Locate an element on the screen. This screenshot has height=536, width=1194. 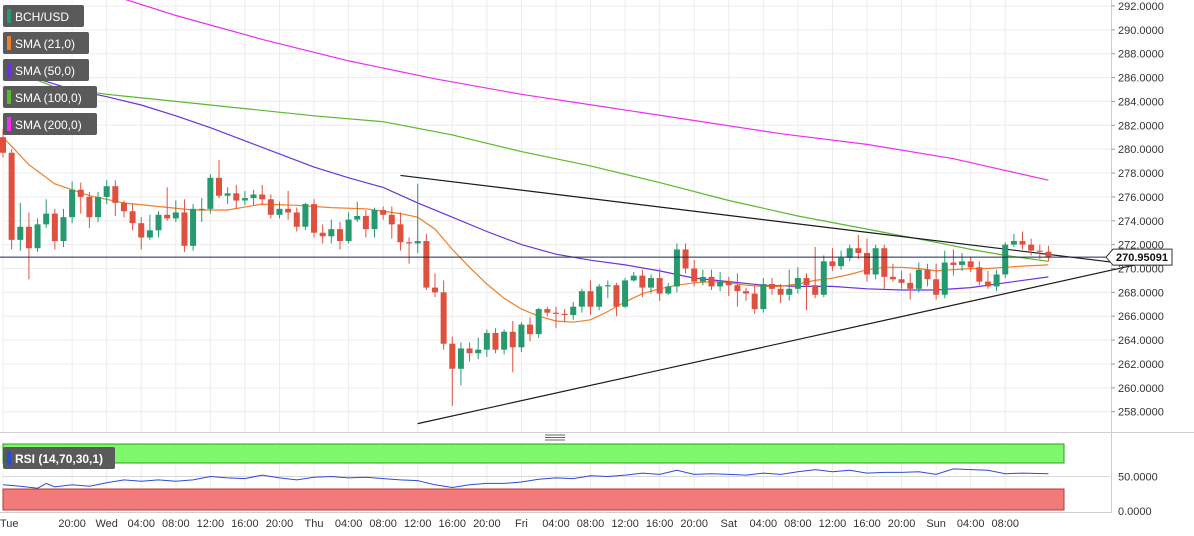
time-tick-label: 04:00 is located at coordinates (349, 524).